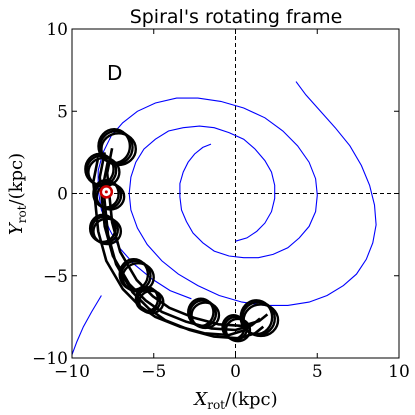  Describe the element at coordinates (153, 372) in the screenshot. I see `x-tick-label: −5` at that location.